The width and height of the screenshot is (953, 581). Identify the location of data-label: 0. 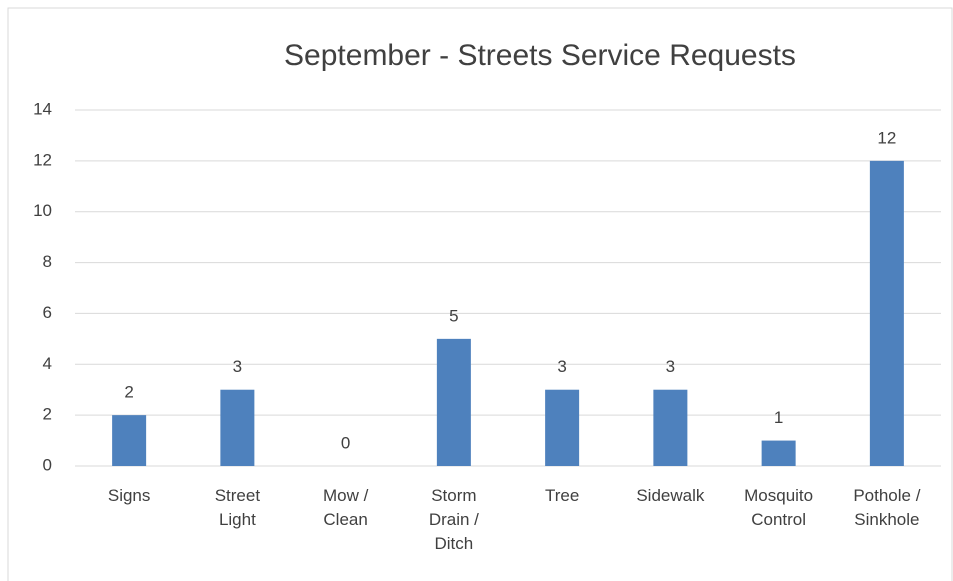
(345, 442).